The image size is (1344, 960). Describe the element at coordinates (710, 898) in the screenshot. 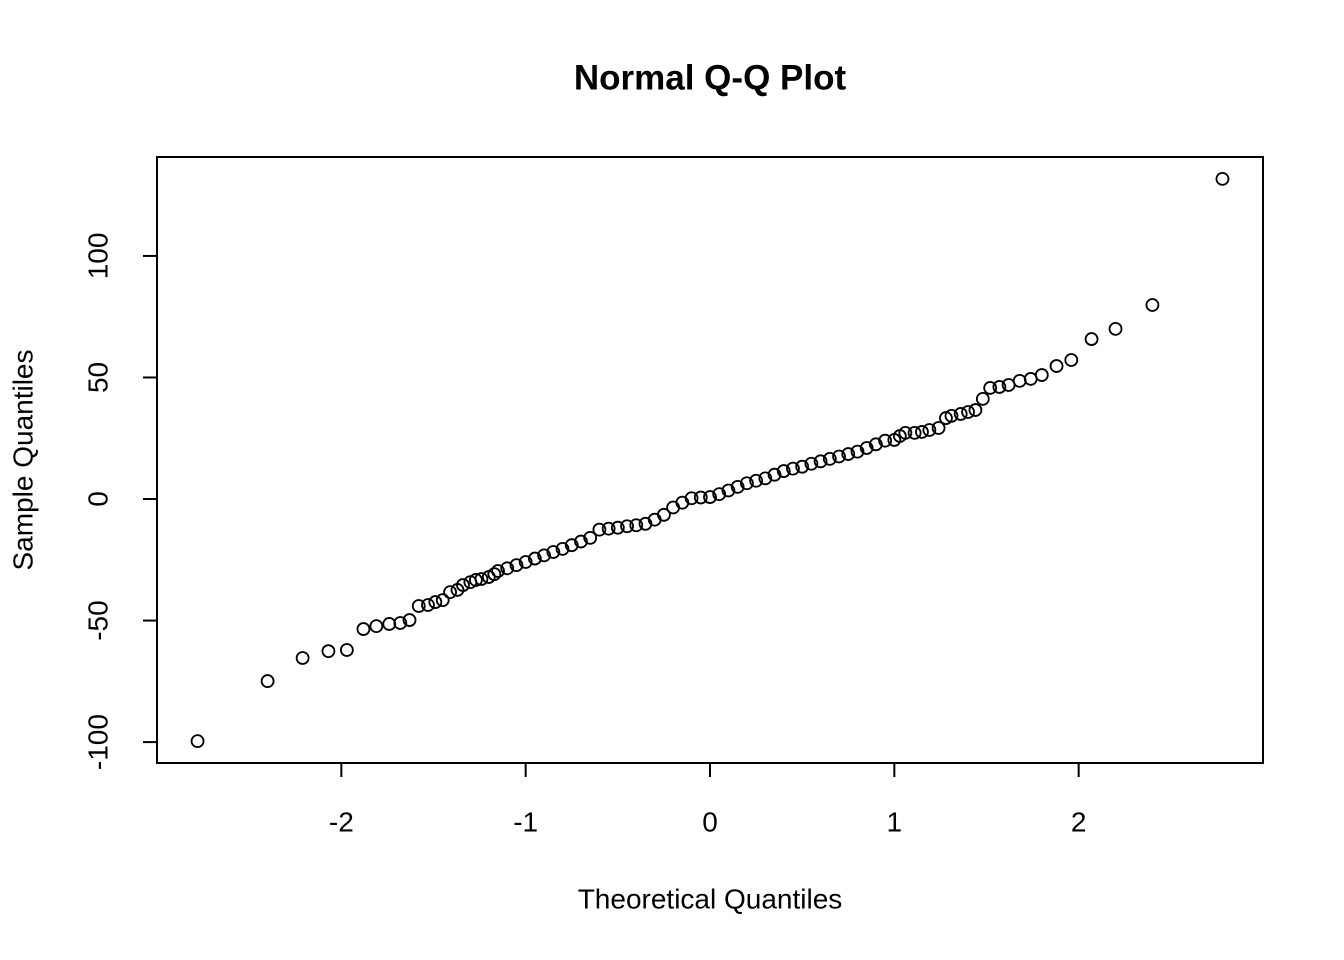

I see `x-axis-label: Theoretical Quantiles` at that location.